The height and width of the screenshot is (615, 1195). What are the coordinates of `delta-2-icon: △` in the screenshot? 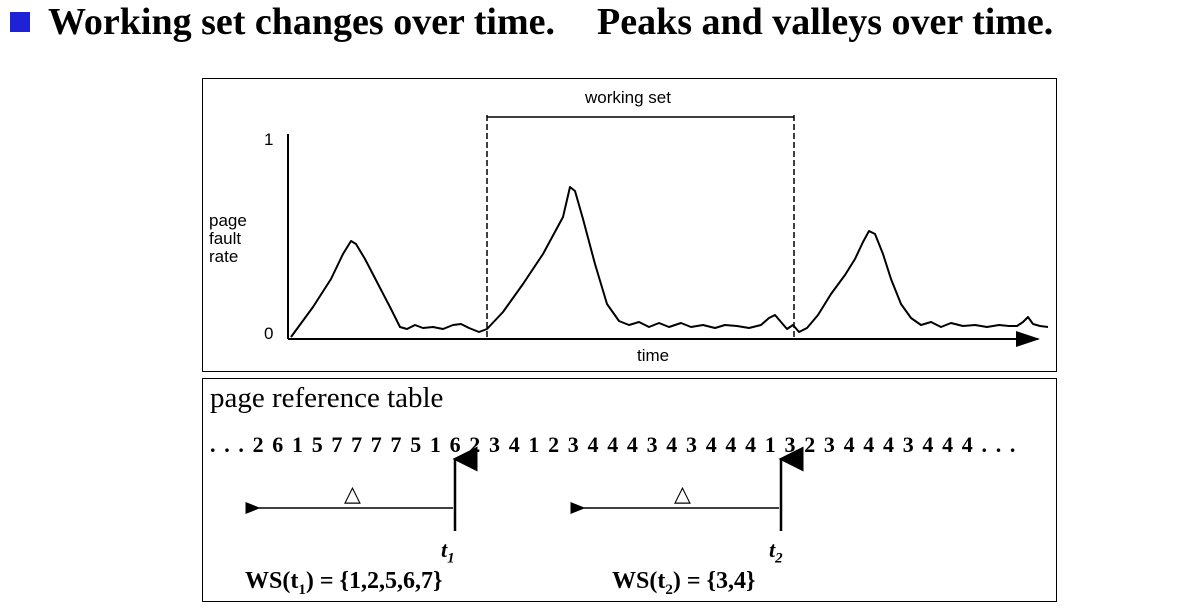 It's located at (682, 493).